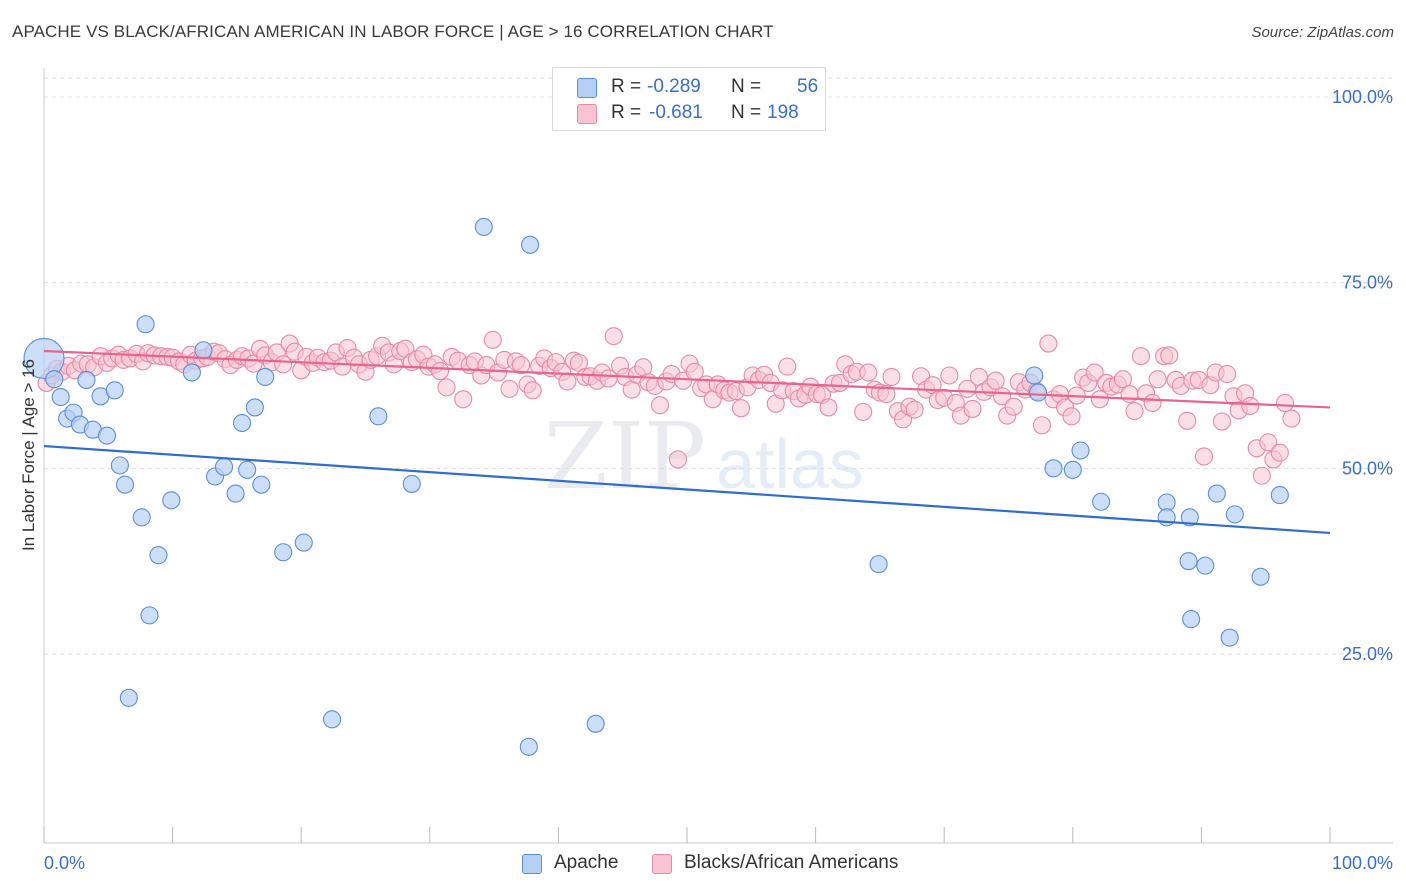 The width and height of the screenshot is (1406, 892). What do you see at coordinates (64, 863) in the screenshot?
I see `x-tick-label-min: 0.0%` at bounding box center [64, 863].